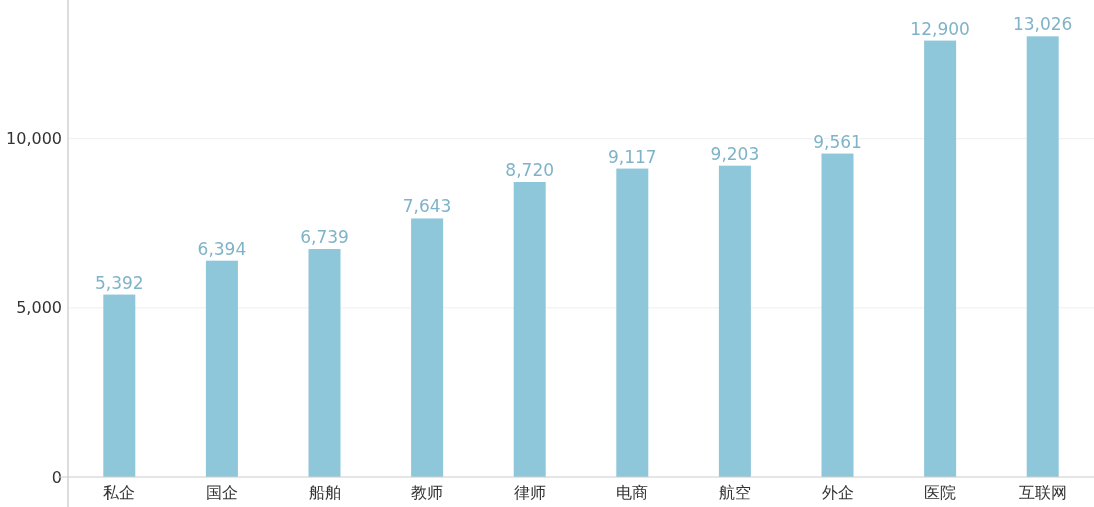 This screenshot has width=1094, height=507. I want to click on y-tick-label: 0, so click(56, 477).